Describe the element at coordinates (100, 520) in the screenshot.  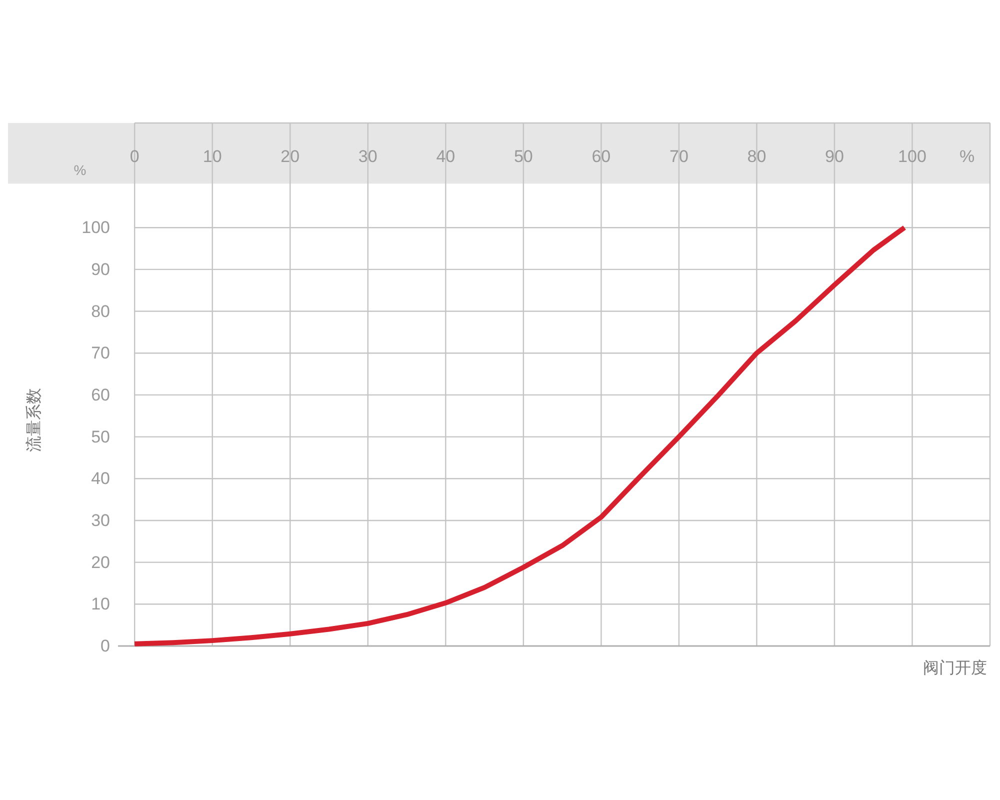
I see `y-tick-label: 30` at that location.